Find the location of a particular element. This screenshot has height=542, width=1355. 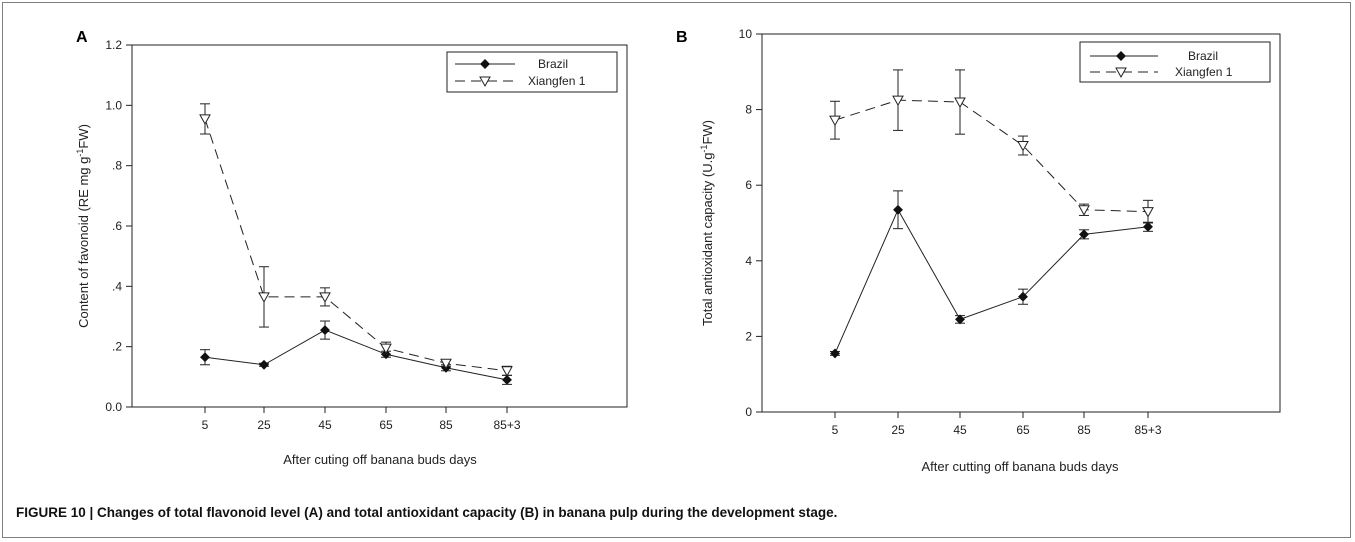

panel-b-ytick-label: 8 is located at coordinates (748, 110).